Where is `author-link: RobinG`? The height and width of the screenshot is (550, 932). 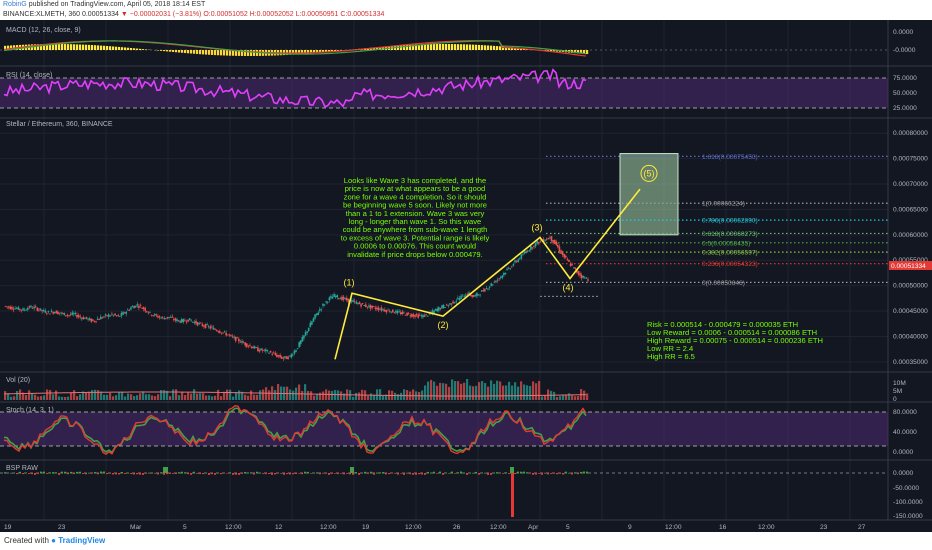 author-link: RobinG is located at coordinates (15, 4).